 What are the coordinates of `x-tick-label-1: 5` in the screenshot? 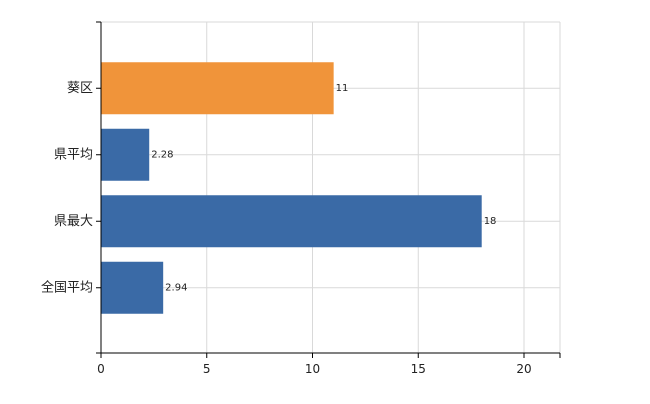 It's located at (207, 369).